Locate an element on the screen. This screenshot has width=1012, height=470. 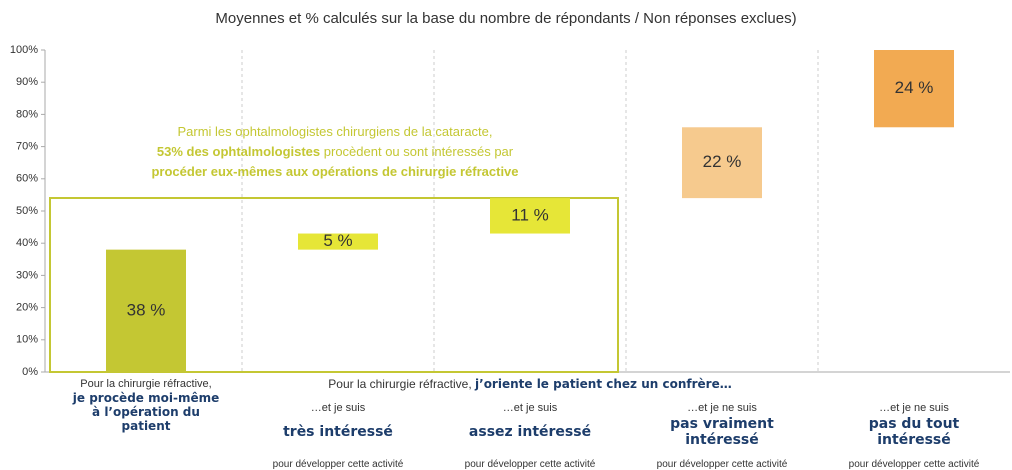
value-label: 22 % is located at coordinates (722, 161).